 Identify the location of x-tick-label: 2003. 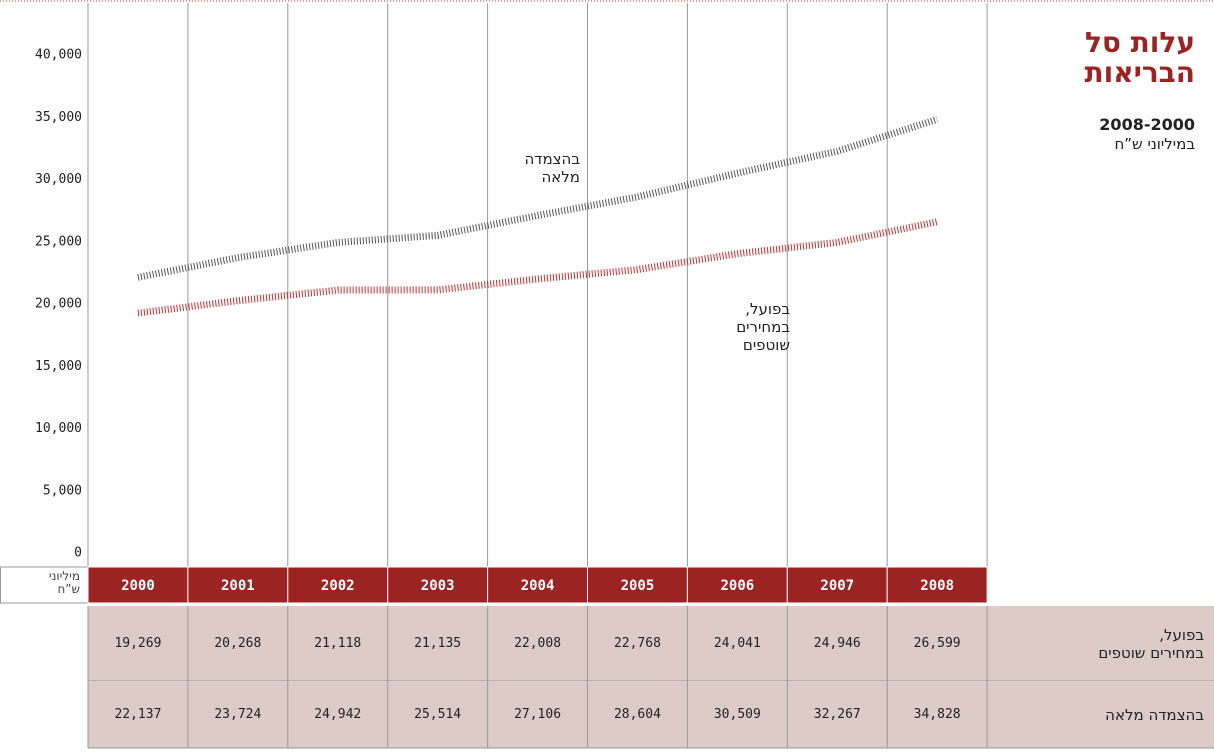
(438, 586).